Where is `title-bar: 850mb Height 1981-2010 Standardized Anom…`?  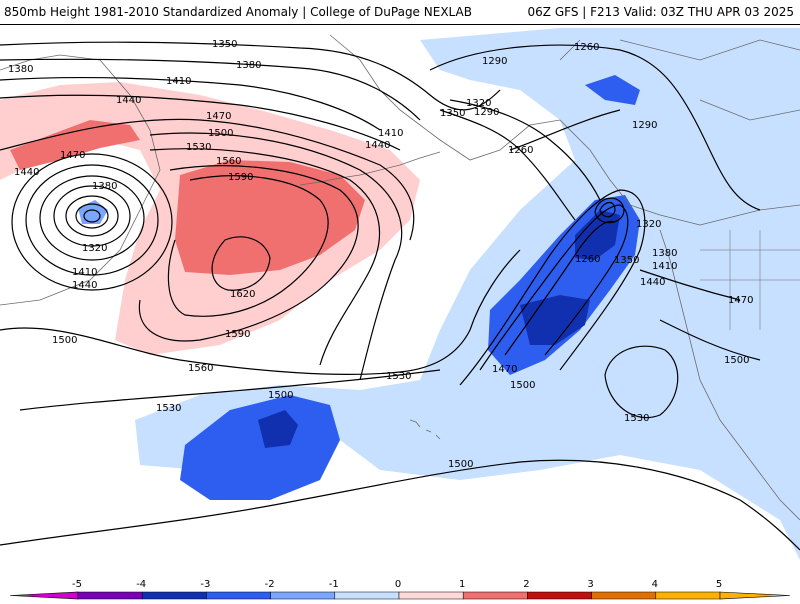 title-bar: 850mb Height 1981-2010 Standardized Anom… is located at coordinates (400, 12).